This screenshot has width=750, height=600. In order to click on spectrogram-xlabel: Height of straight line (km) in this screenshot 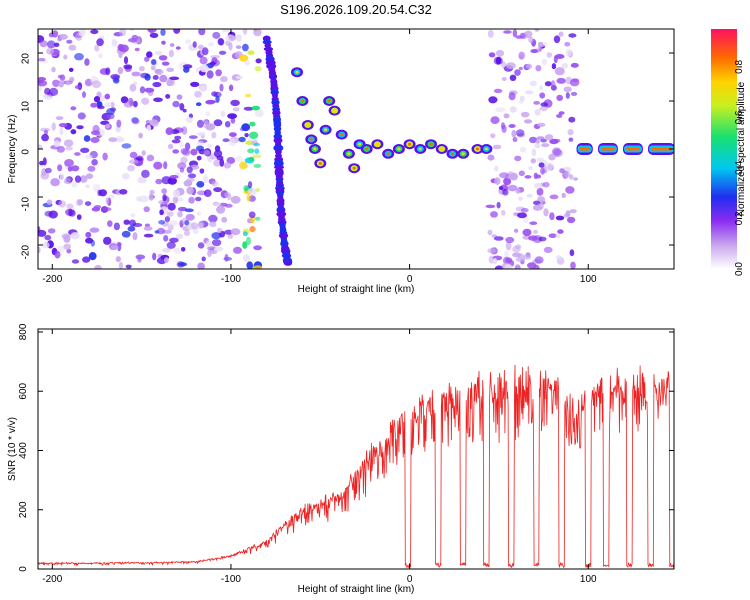, I will do `click(356, 289)`.